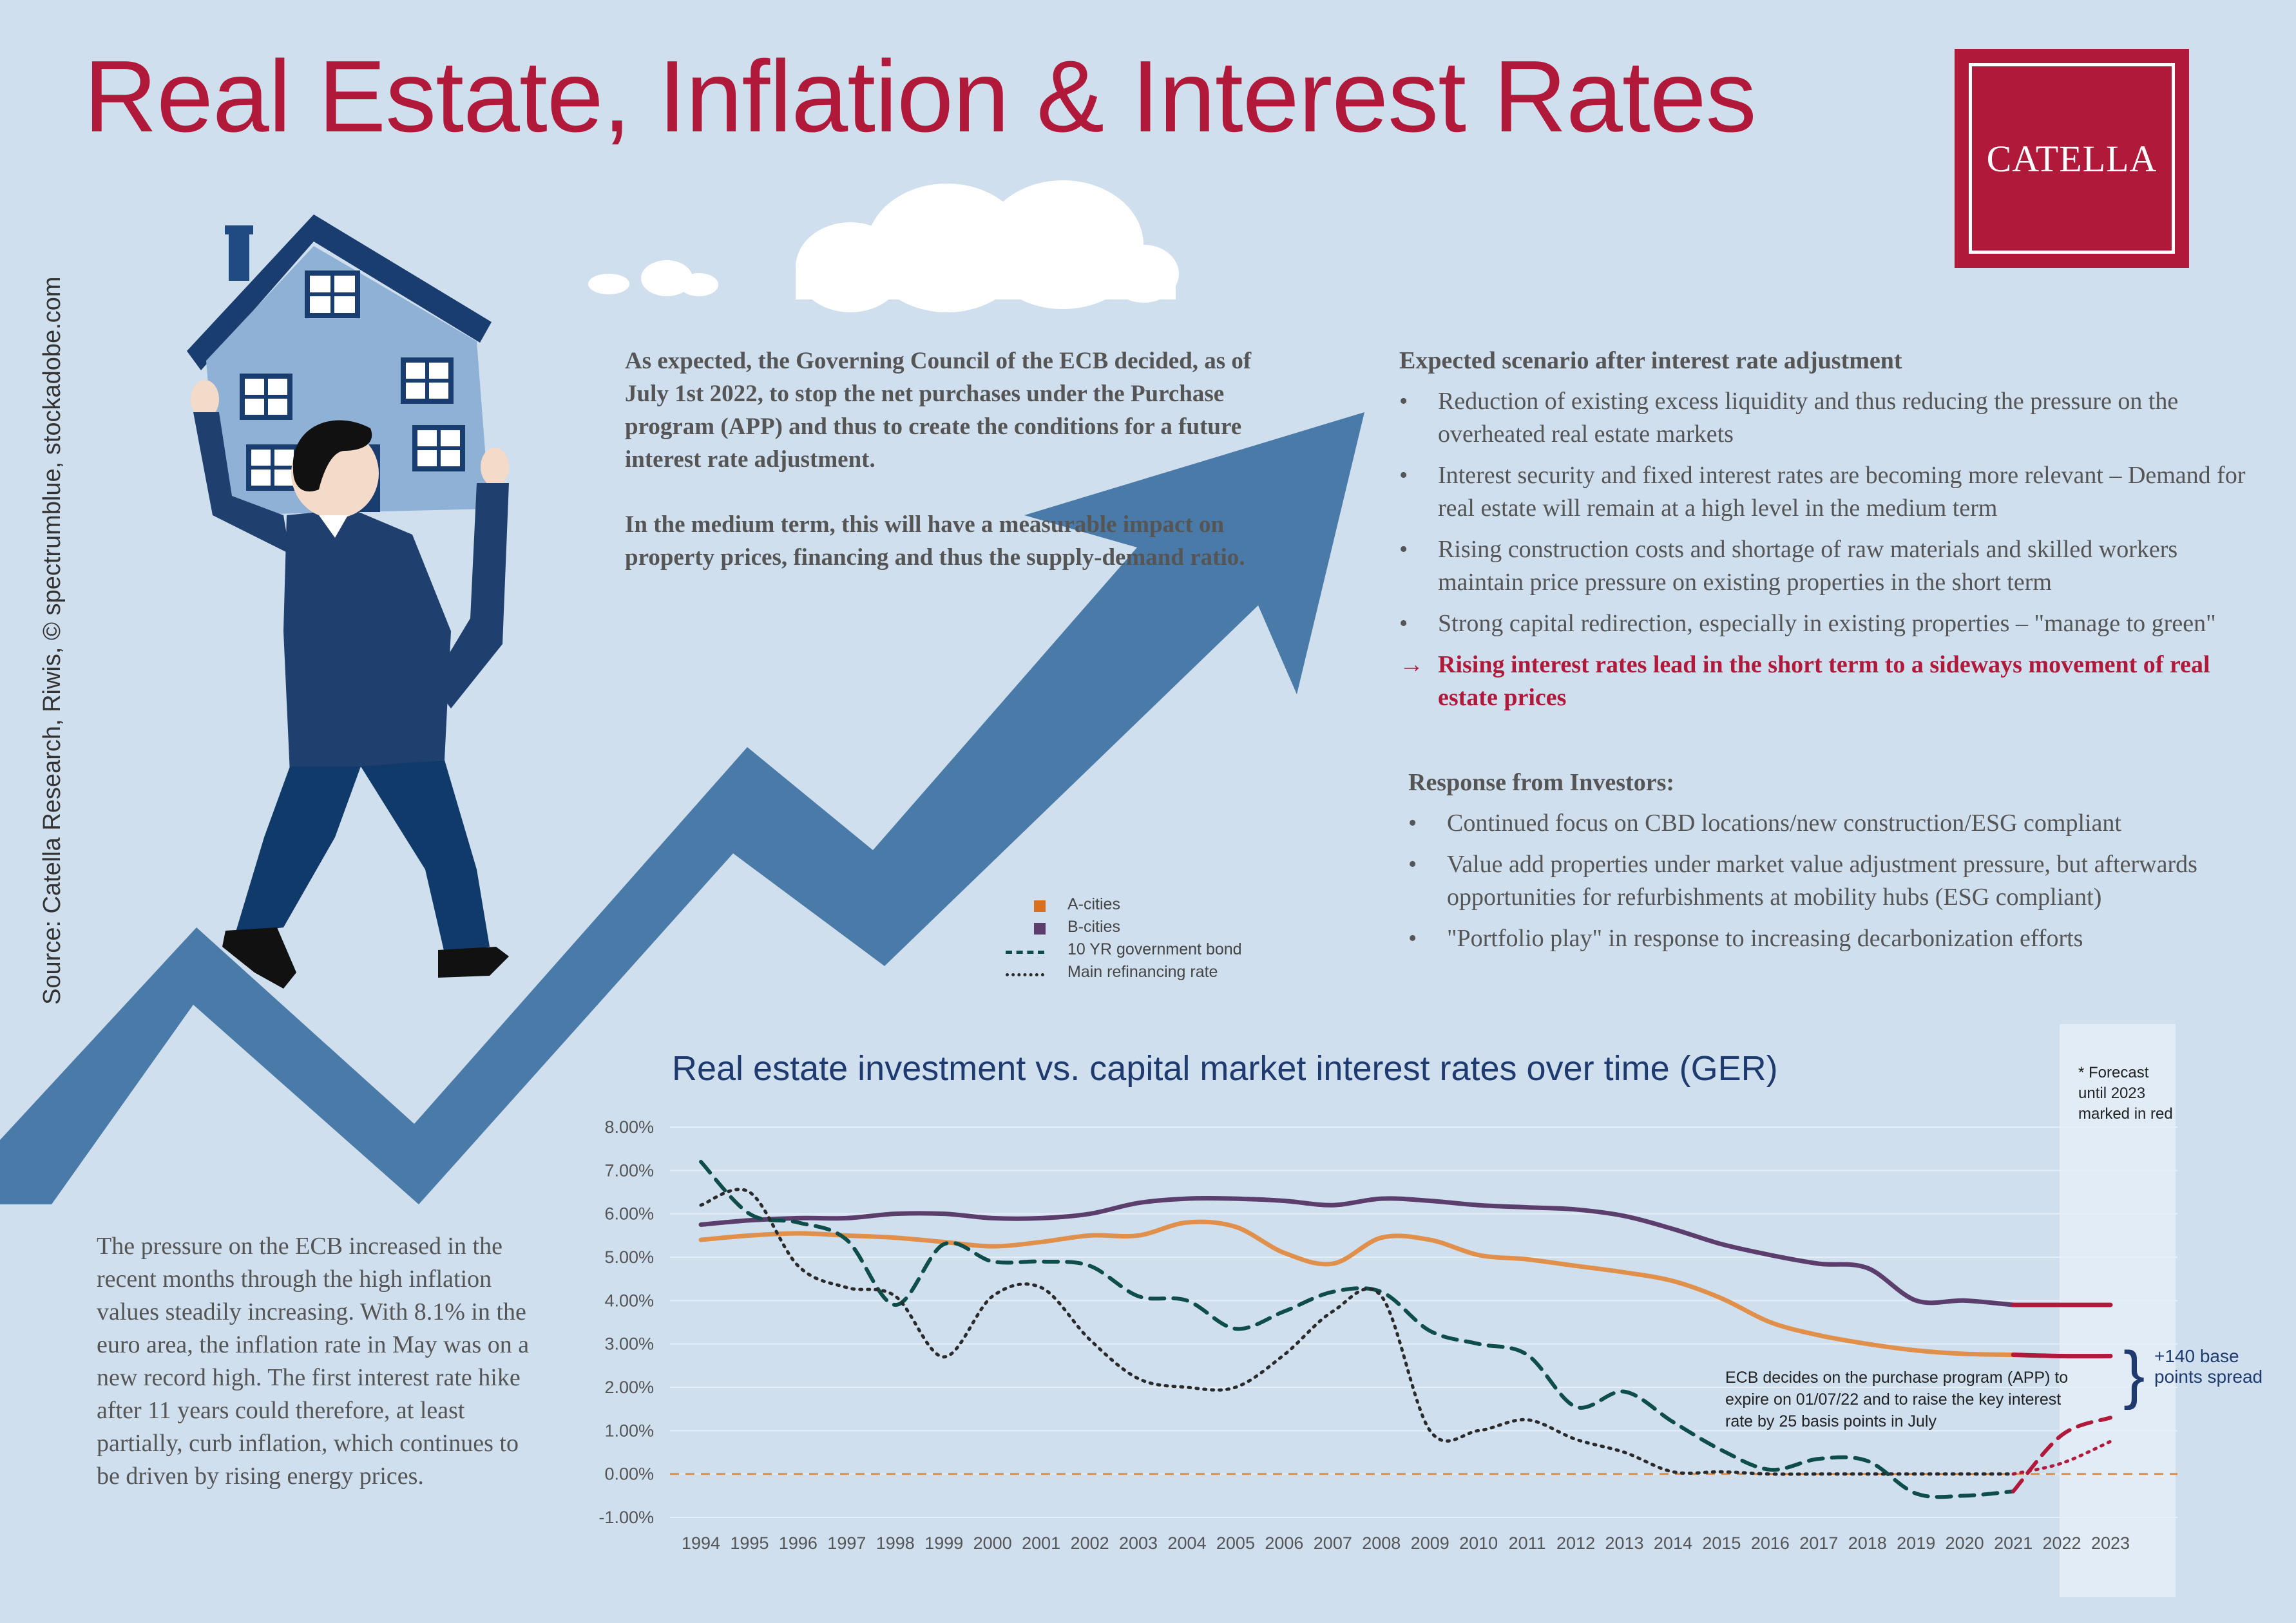 This screenshot has width=2296, height=1623. I want to click on y-tick-label: 5.00%, so click(629, 1257).